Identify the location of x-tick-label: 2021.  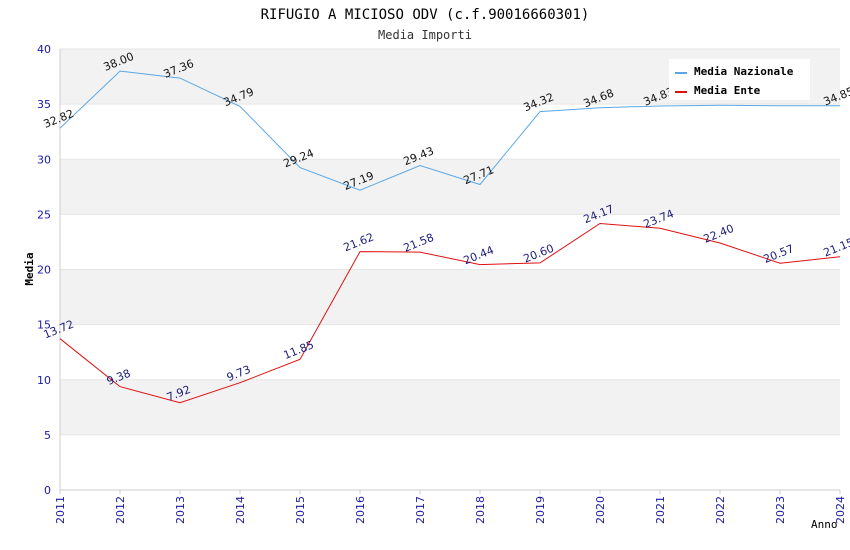
(660, 510).